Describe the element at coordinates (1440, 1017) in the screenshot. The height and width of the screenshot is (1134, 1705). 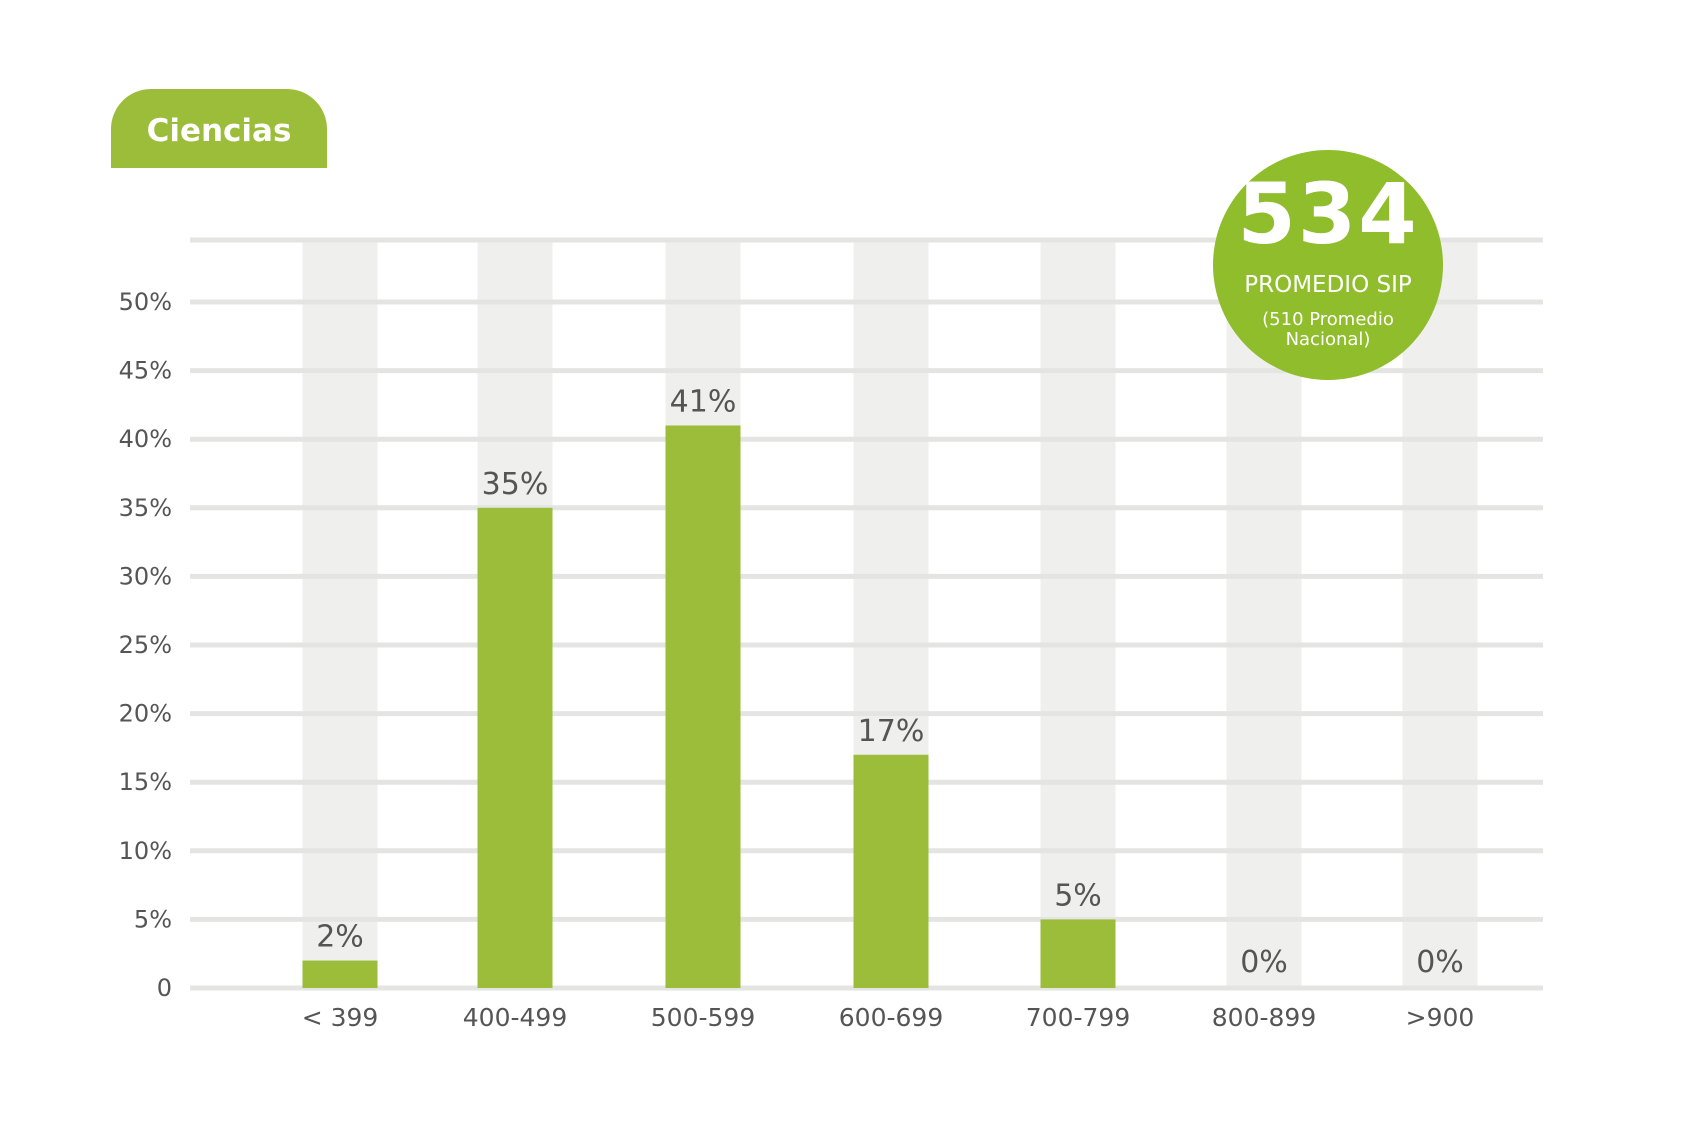
I see `x-tick-label-6: >900` at that location.